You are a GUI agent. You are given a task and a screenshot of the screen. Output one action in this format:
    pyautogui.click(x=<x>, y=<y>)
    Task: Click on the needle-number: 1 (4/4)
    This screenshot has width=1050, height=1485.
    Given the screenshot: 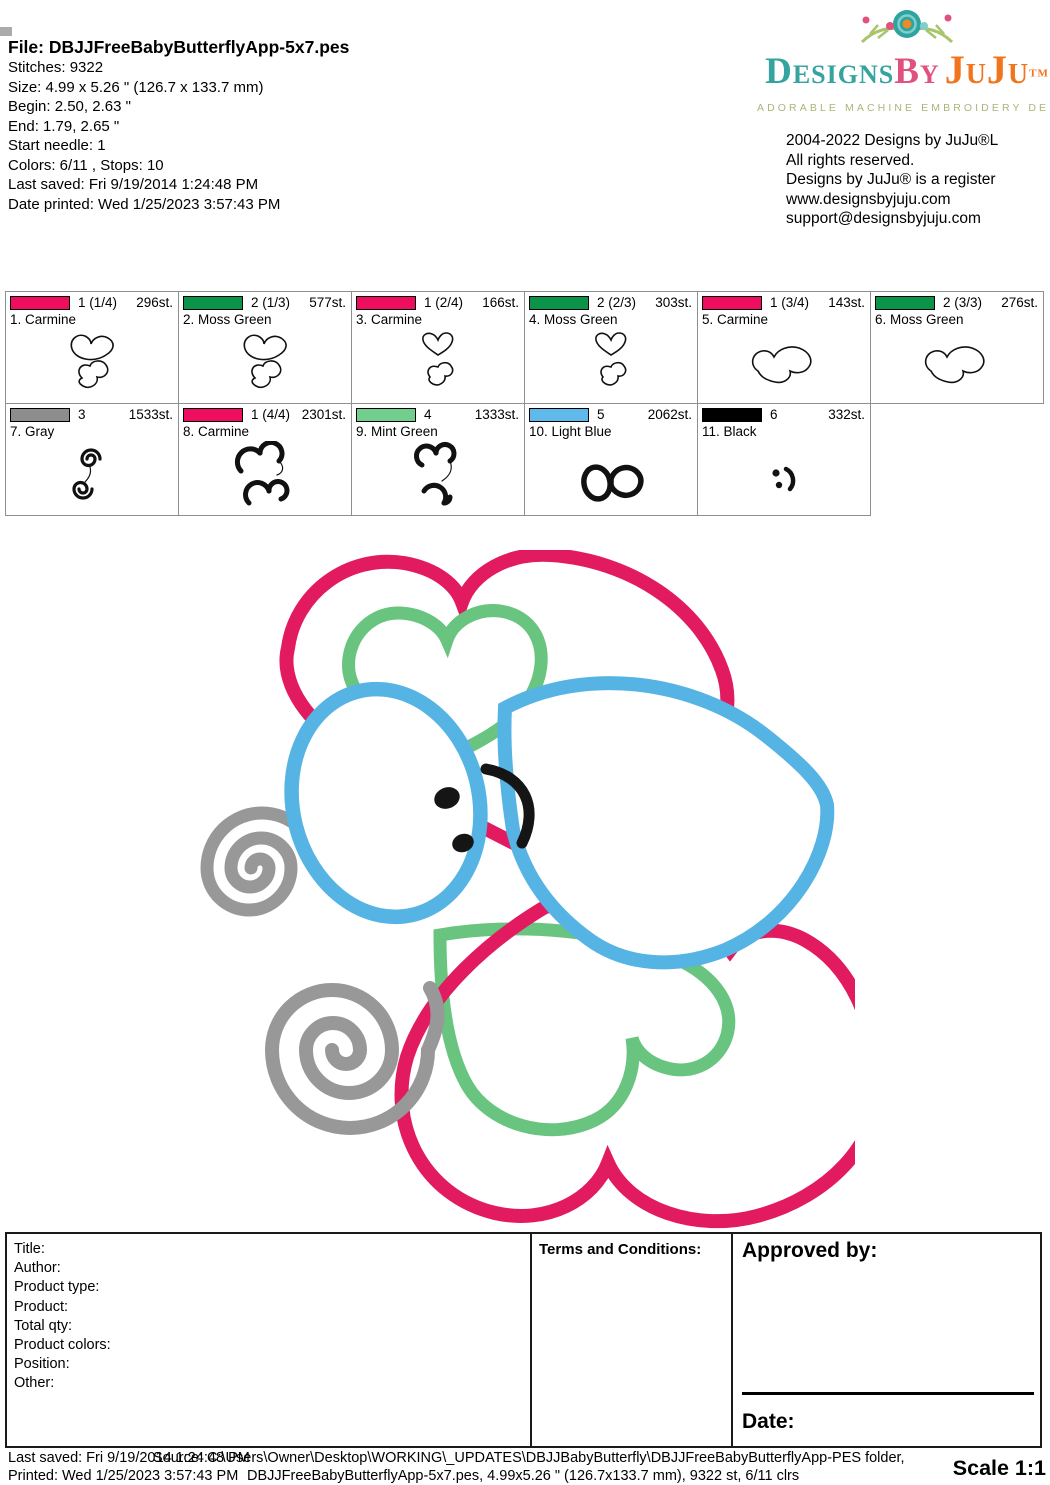 What is the action you would take?
    pyautogui.click(x=271, y=414)
    